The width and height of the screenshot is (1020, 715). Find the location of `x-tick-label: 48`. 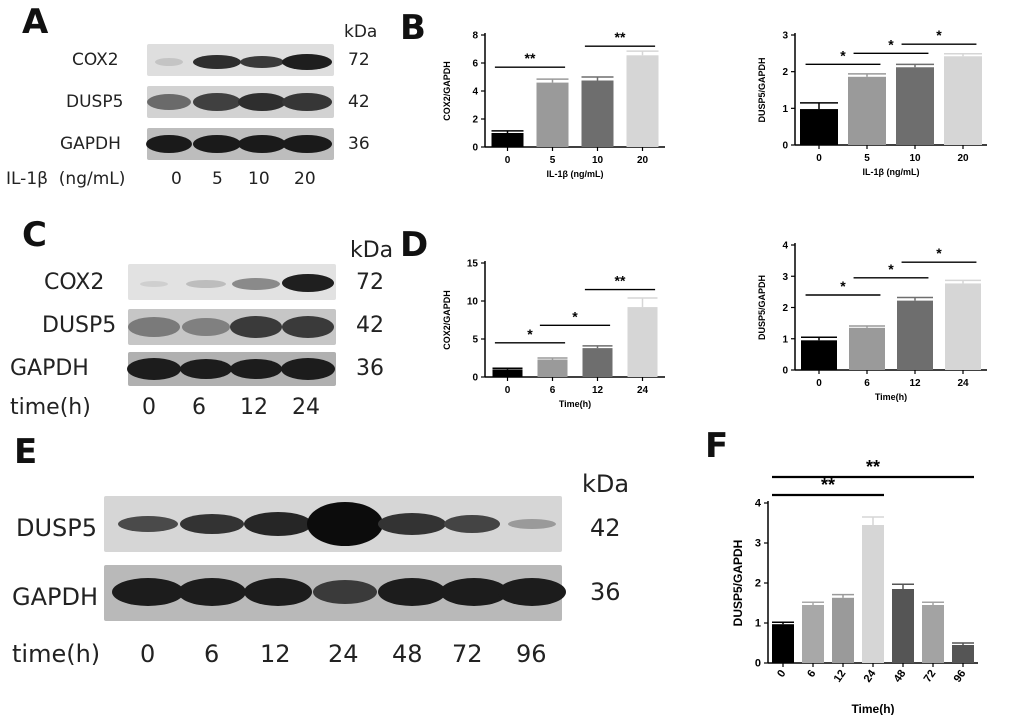

x-tick-label: 48 is located at coordinates (900, 676).